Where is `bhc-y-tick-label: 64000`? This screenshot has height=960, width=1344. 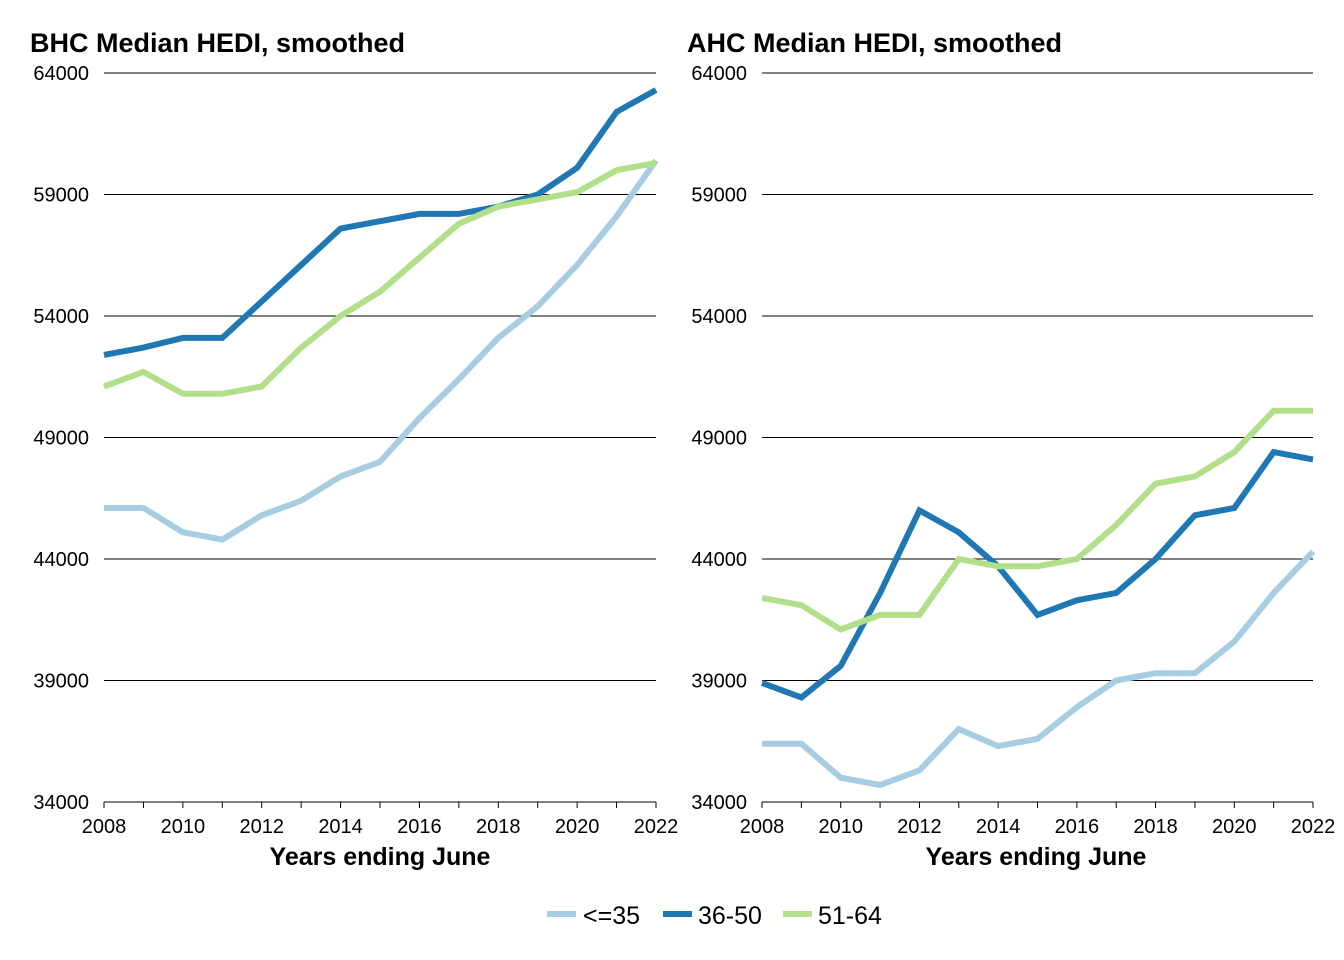
bhc-y-tick-label: 64000 is located at coordinates (61, 74).